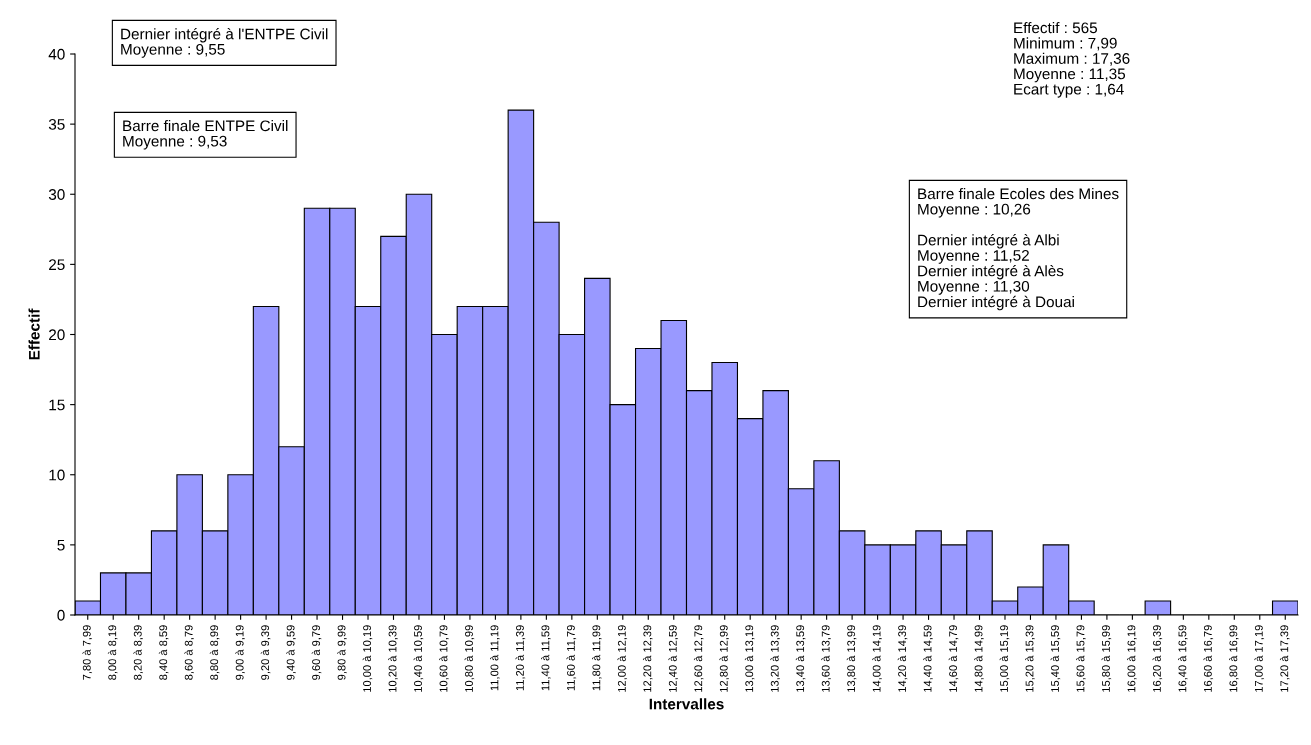 This screenshot has width=1311, height=745. What do you see at coordinates (163, 652) in the screenshot?
I see `x-tick-label: 8,40 à 8,59` at bounding box center [163, 652].